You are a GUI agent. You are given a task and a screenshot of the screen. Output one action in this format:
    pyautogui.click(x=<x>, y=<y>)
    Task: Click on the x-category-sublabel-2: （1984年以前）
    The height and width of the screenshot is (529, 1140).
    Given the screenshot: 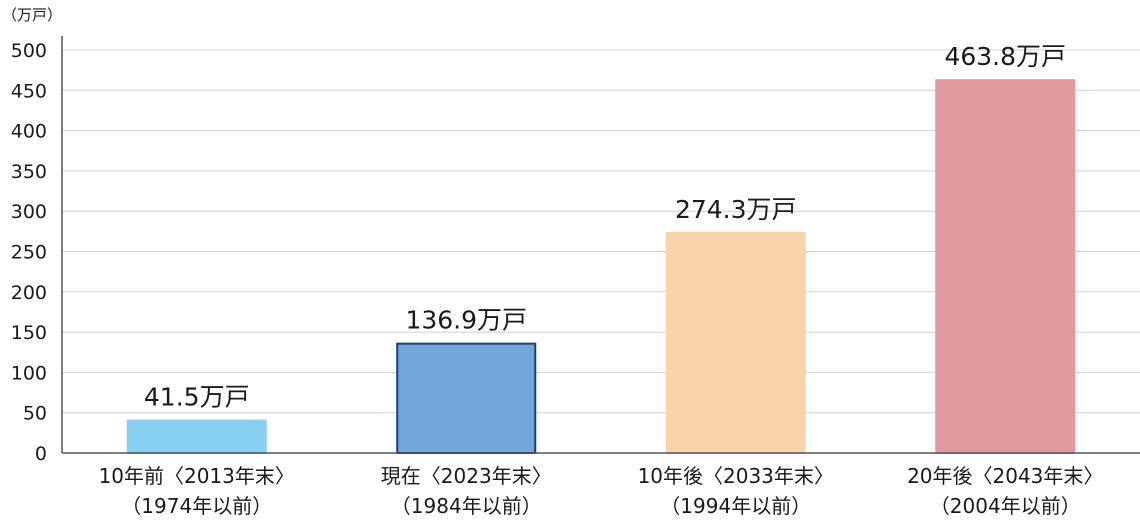 What is the action you would take?
    pyautogui.click(x=466, y=506)
    